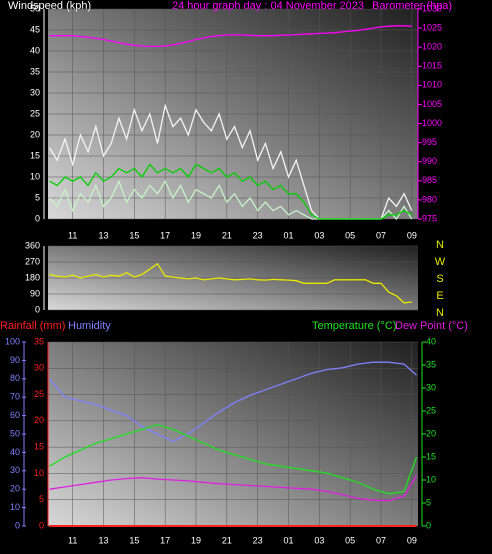 The height and width of the screenshot is (554, 492). What do you see at coordinates (431, 433) in the screenshot?
I see `y2-tick-label: 20` at bounding box center [431, 433].